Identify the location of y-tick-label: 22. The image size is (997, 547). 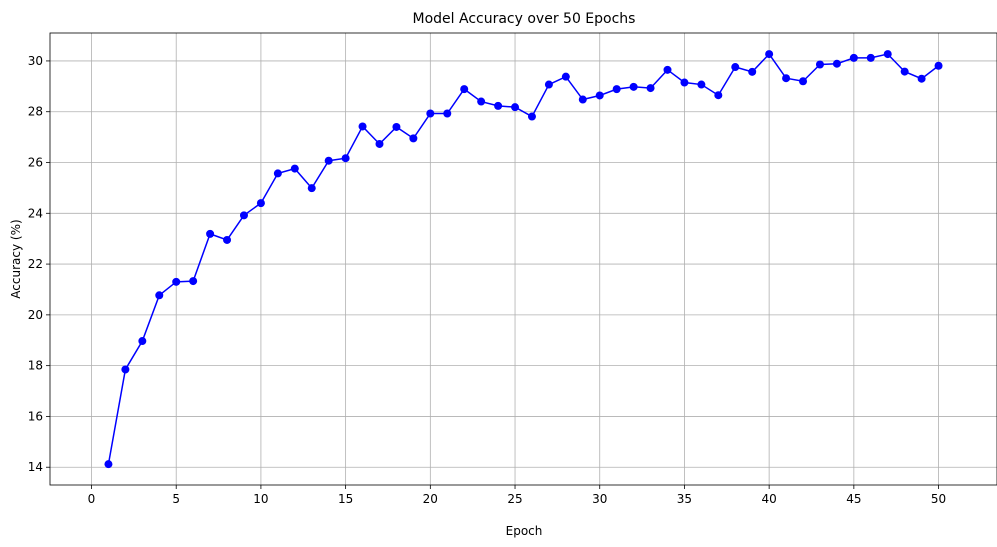
(35, 264).